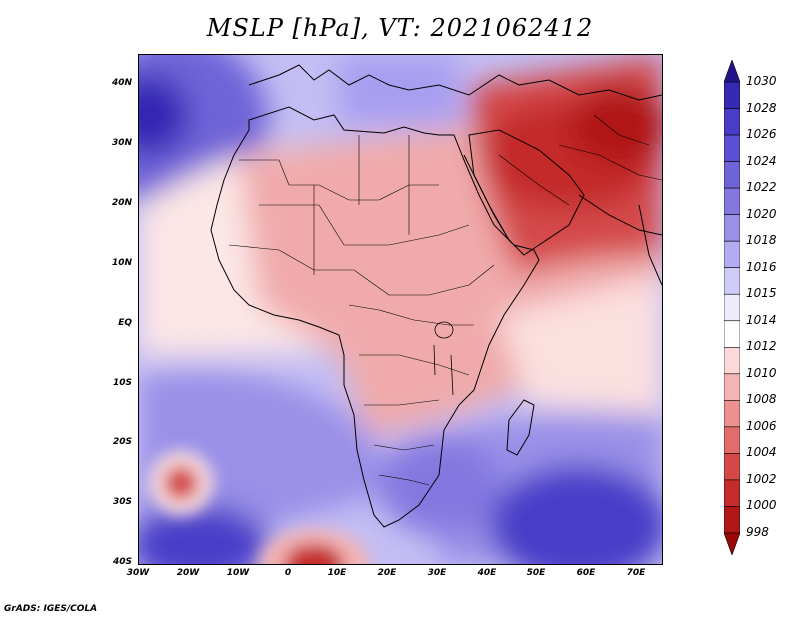 Image resolution: width=800 pixels, height=618 pixels. Describe the element at coordinates (761, 425) in the screenshot. I see `colorbar-level-label: 1006` at that location.